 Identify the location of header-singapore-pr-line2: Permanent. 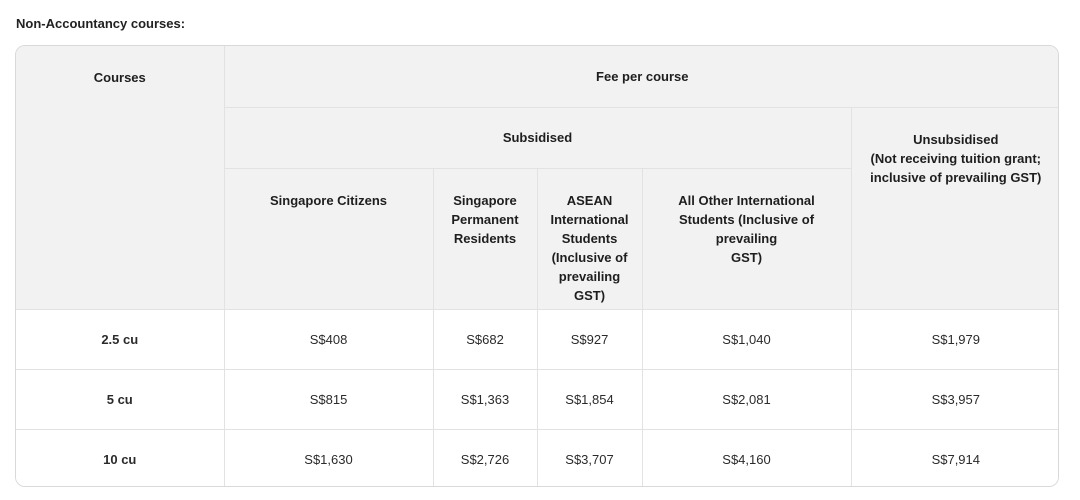
(485, 219).